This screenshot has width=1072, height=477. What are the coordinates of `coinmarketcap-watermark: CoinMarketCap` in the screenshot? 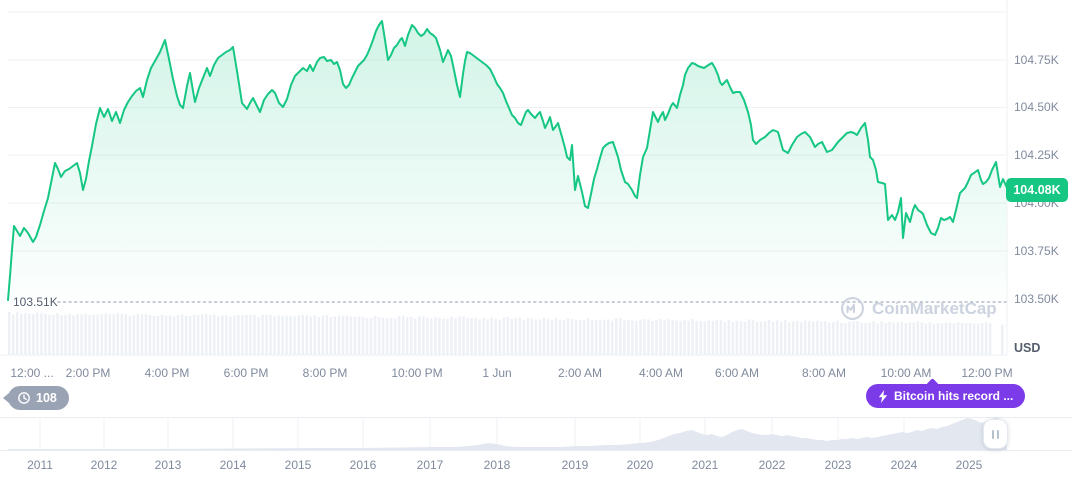 It's located at (918, 308).